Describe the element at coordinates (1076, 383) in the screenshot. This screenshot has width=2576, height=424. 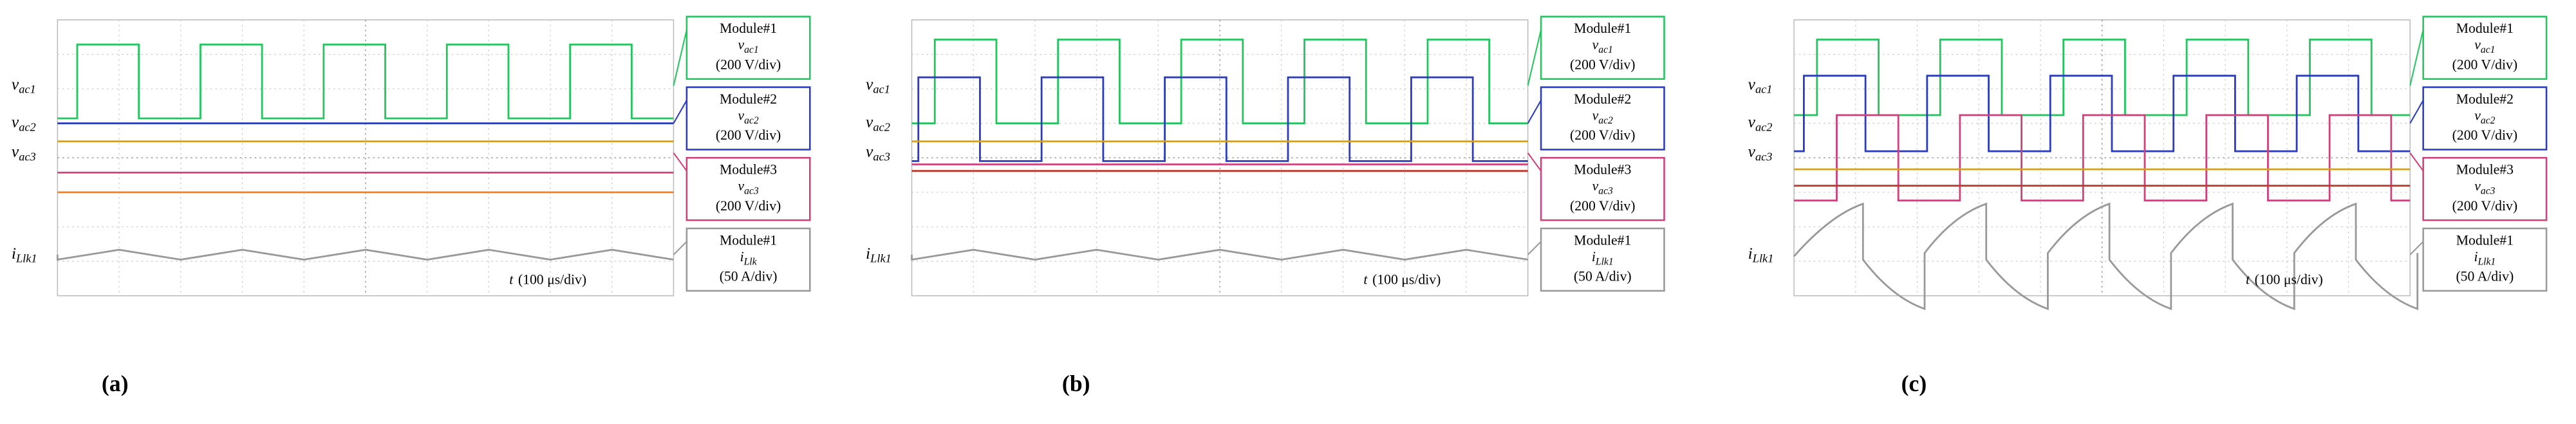
I see `panel-label: (b)` at that location.